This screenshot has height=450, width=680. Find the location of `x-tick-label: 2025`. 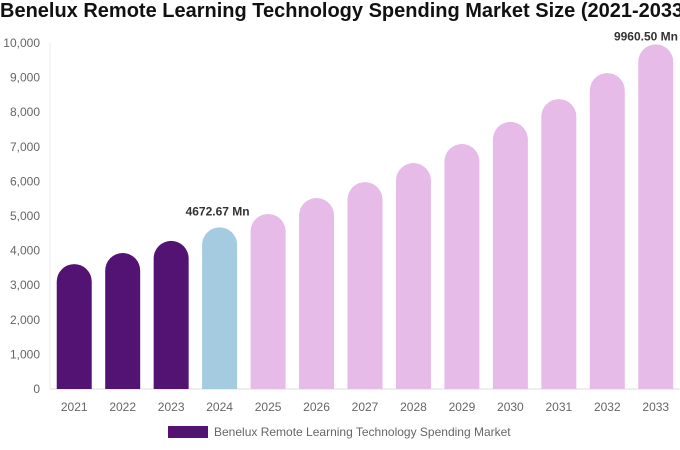

x-tick-label: 2025 is located at coordinates (268, 407).